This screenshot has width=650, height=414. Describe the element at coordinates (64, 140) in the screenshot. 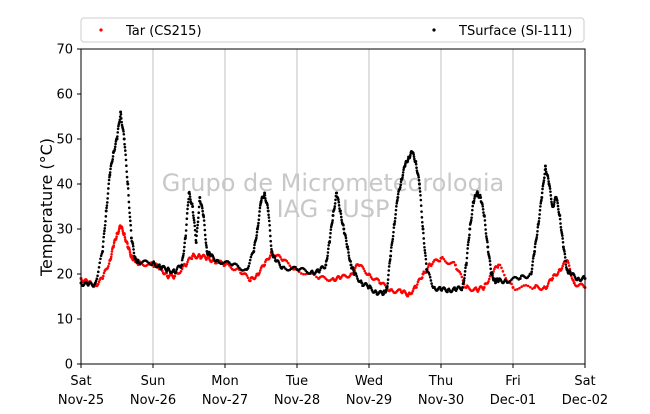

I see `y-tick-label: 50` at that location.